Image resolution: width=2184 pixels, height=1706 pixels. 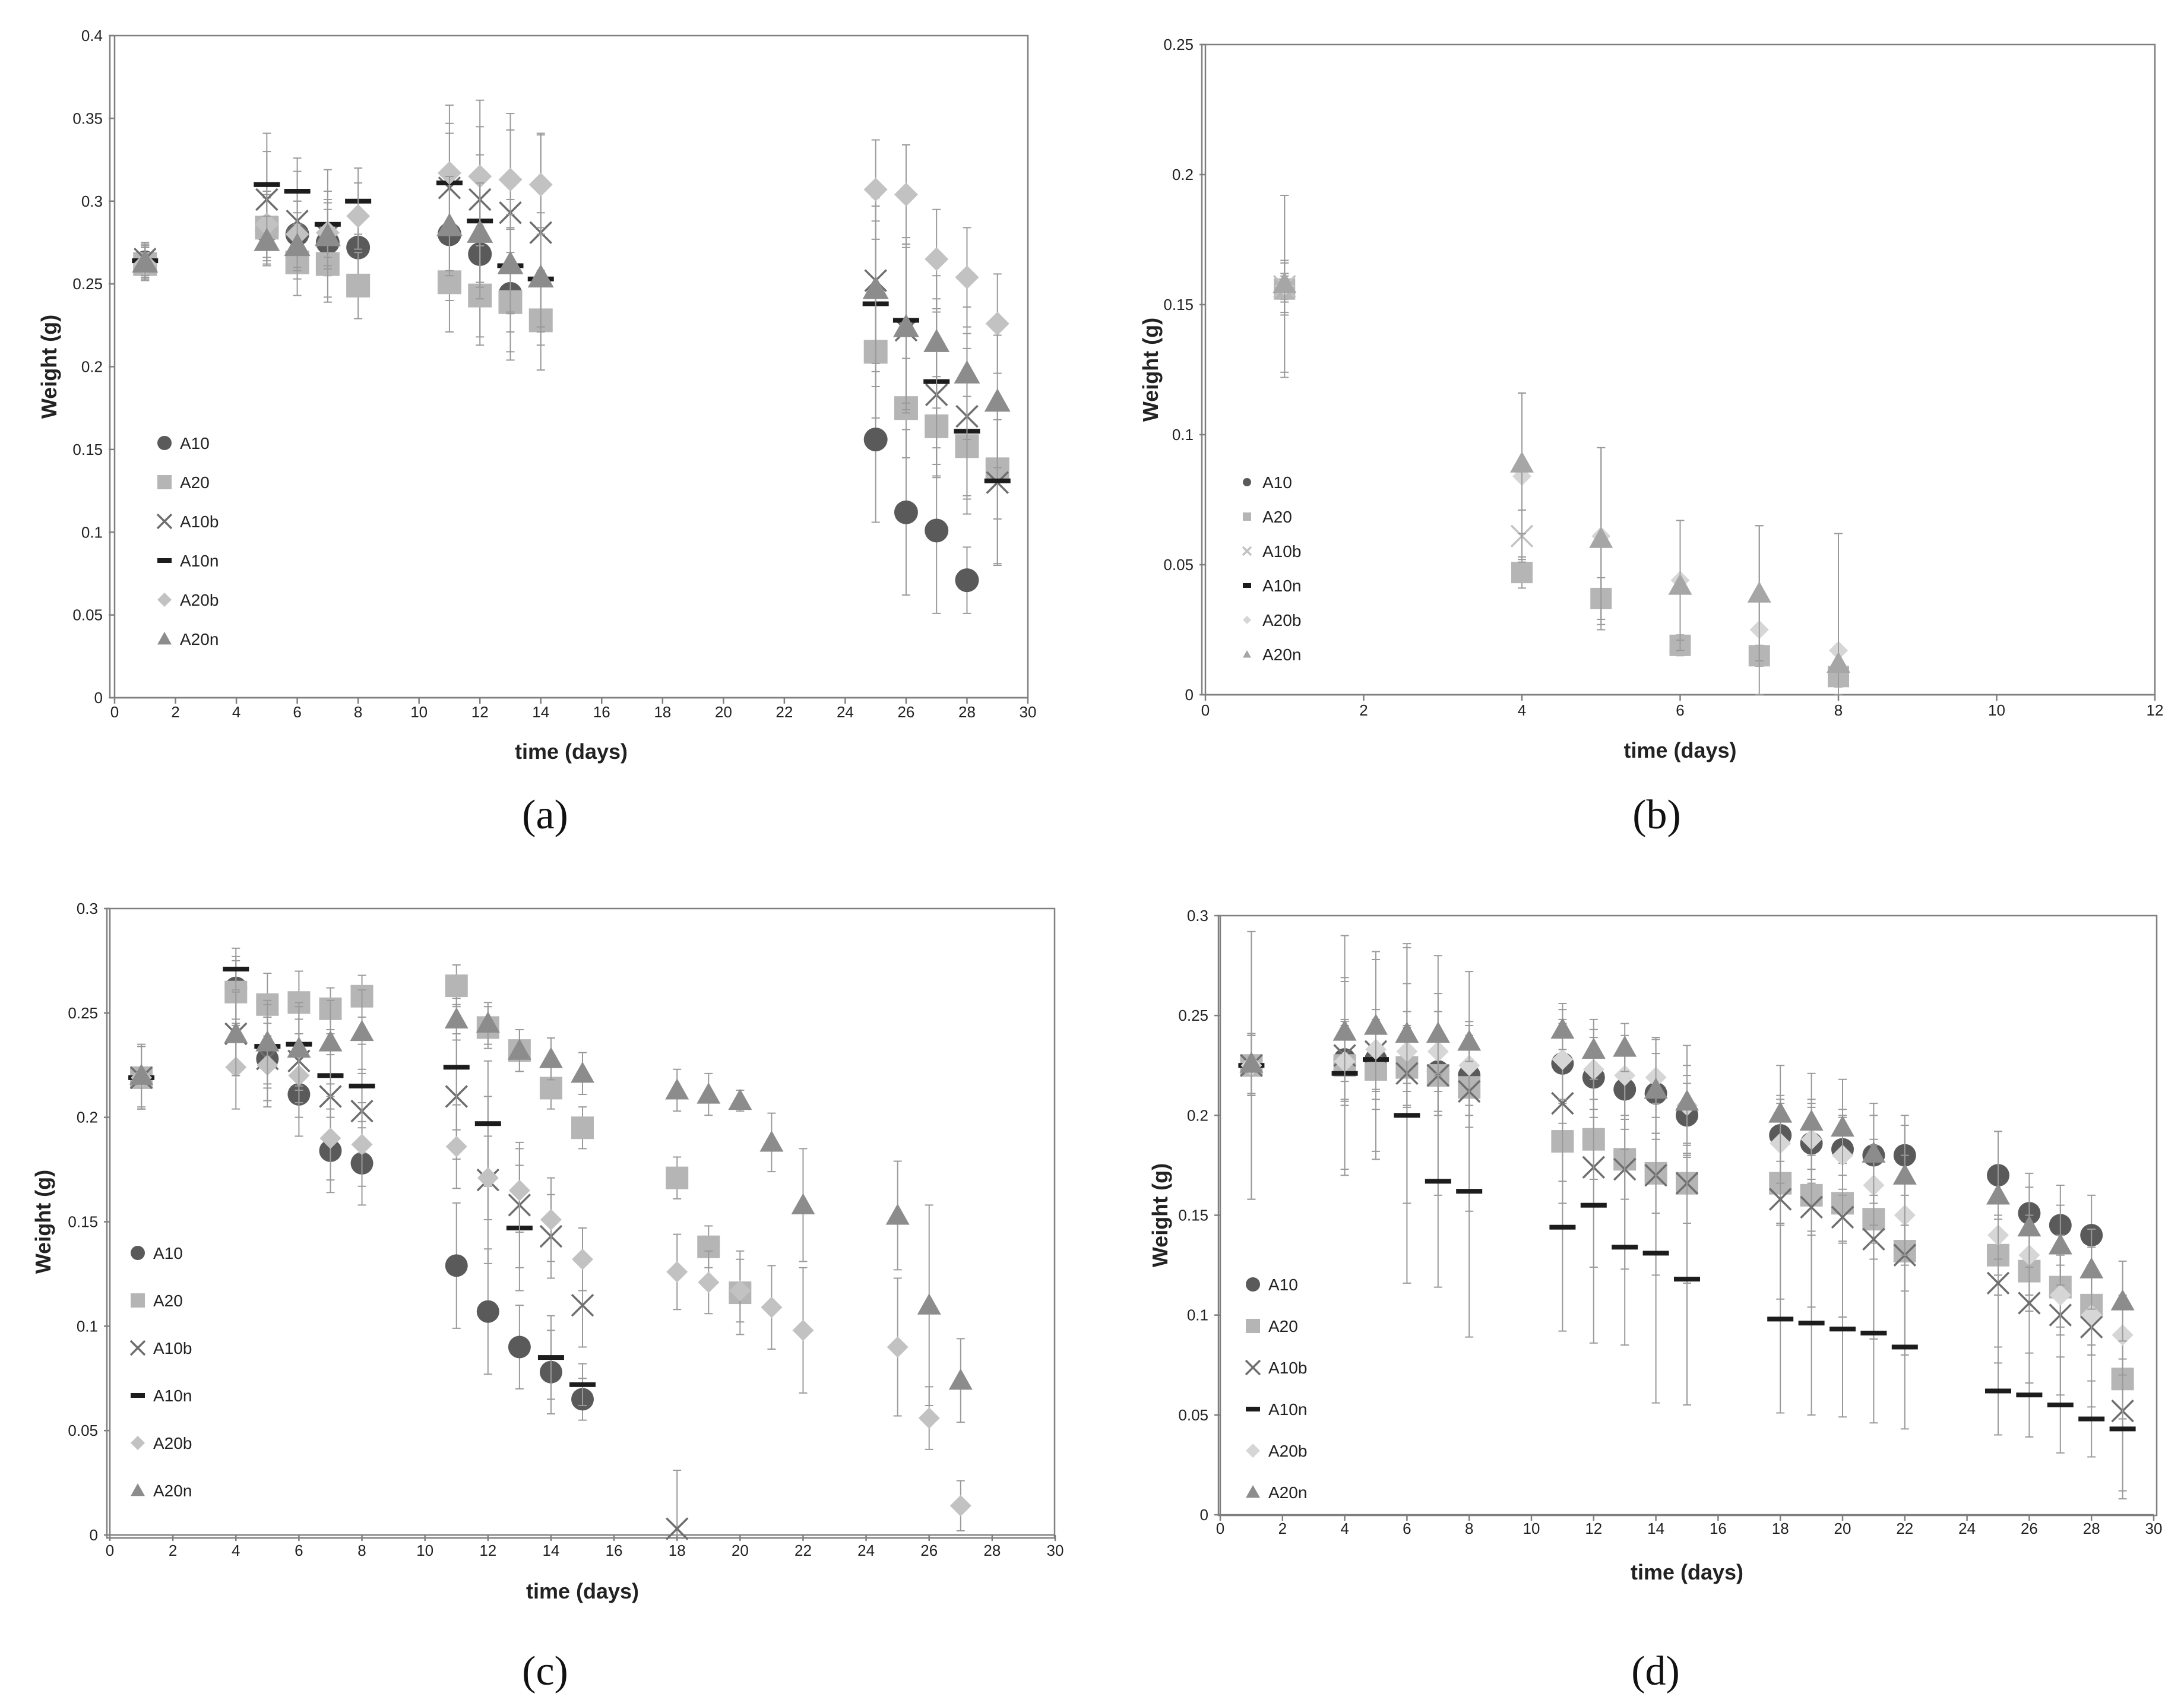 I want to click on legend-label: A10b, so click(x=1288, y=1368).